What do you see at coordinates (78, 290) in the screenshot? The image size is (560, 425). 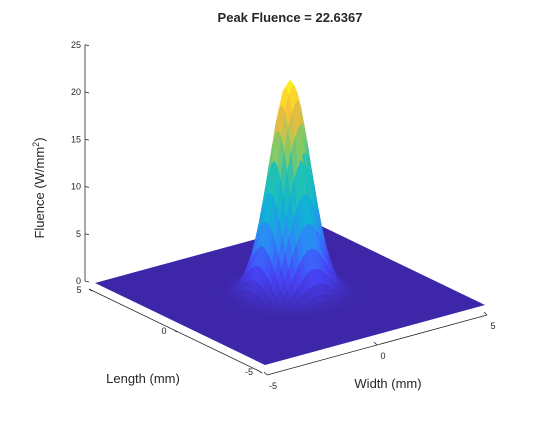 I see `y-tick-label: 5` at bounding box center [78, 290].